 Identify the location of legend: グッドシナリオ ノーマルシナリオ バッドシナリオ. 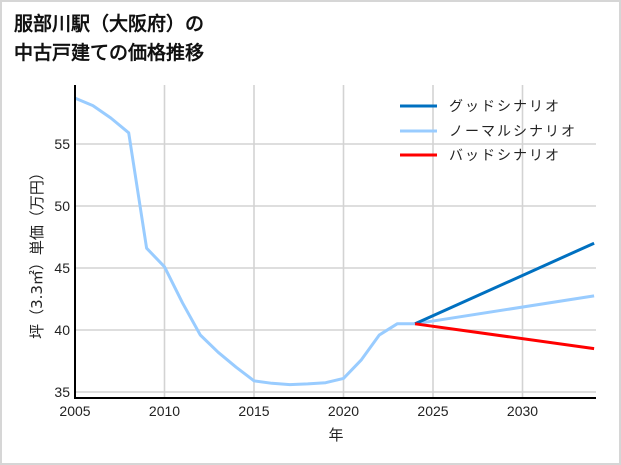
(488, 131).